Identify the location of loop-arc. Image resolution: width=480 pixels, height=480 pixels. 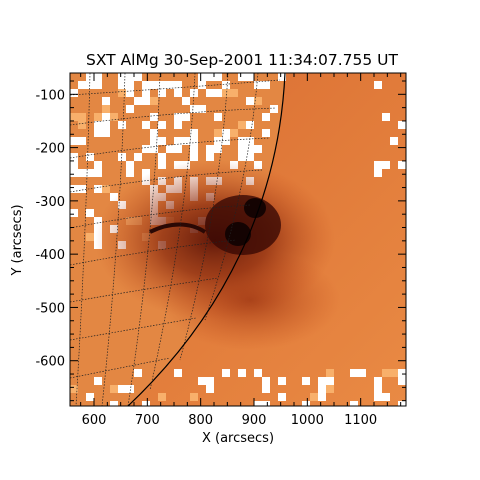
(178, 228).